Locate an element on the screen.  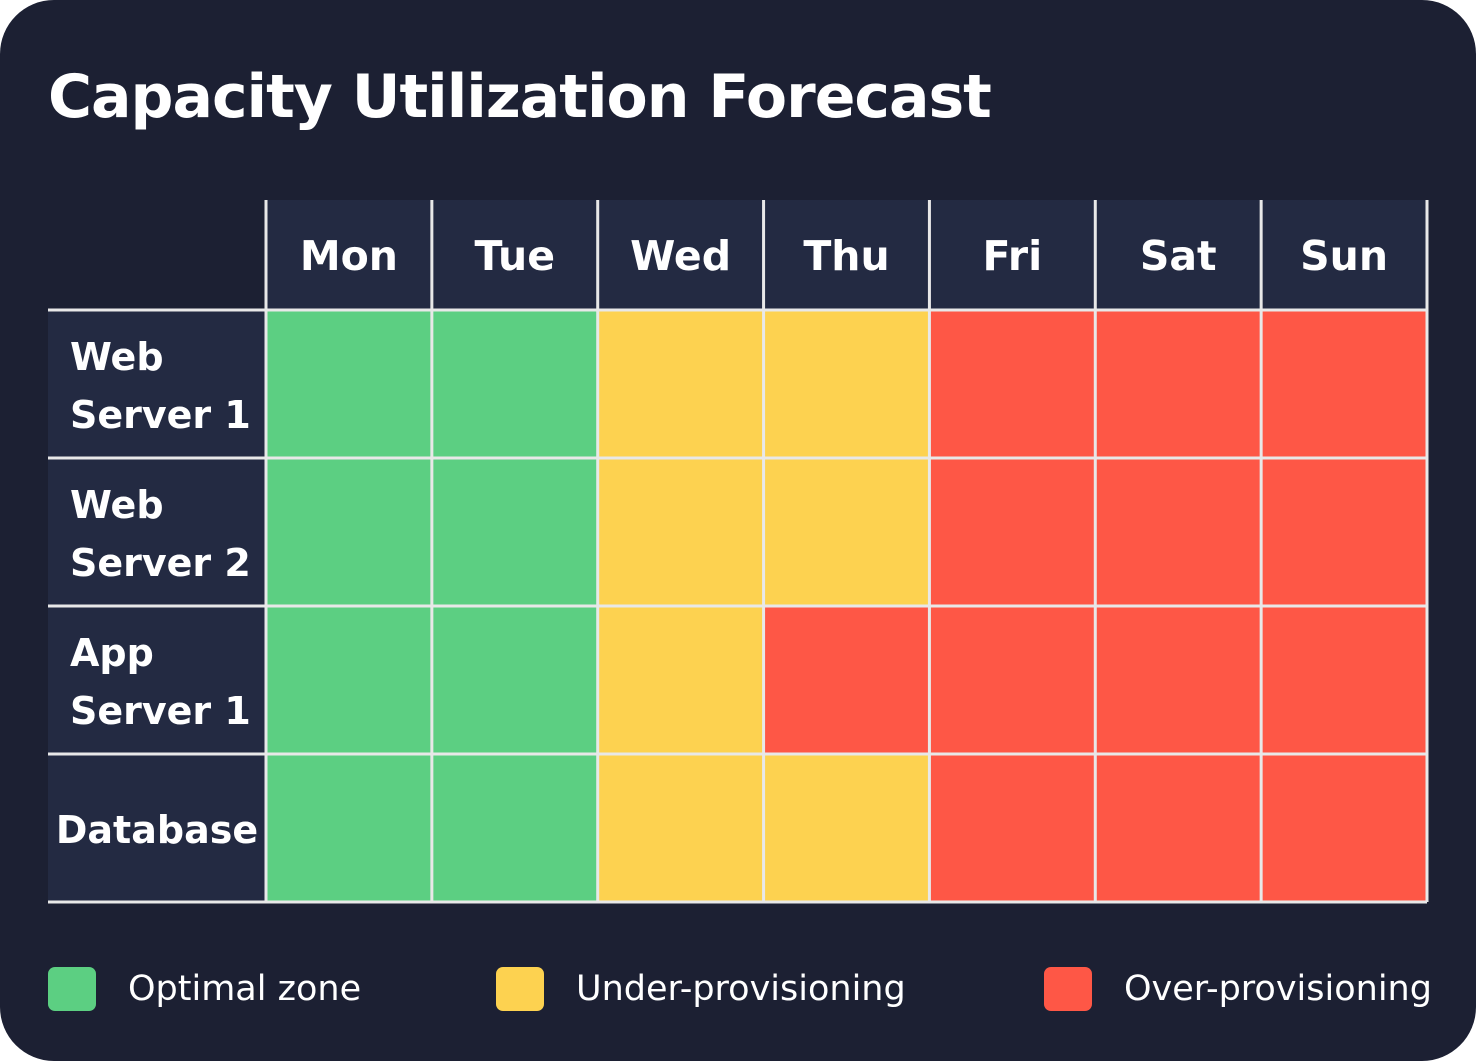
row-label-0-line-1: Server 1 is located at coordinates (160, 415).